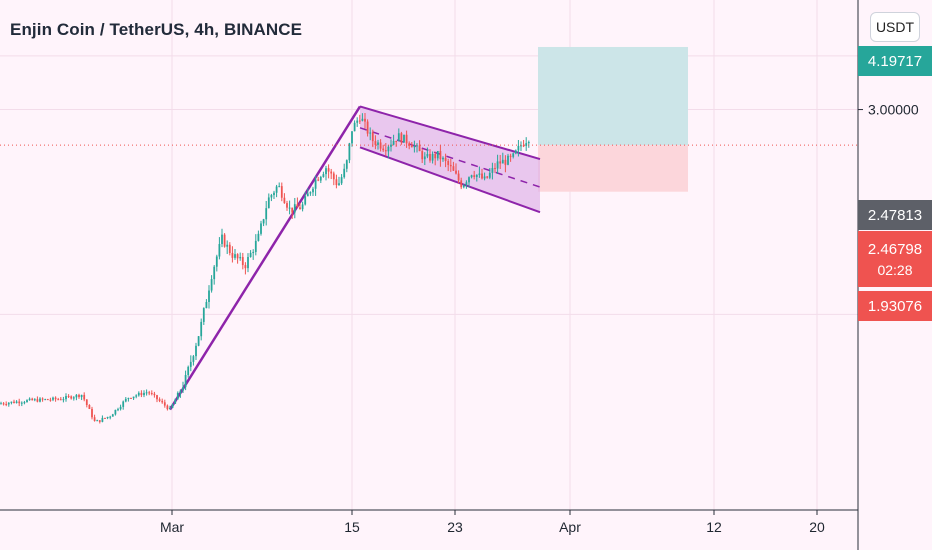 The width and height of the screenshot is (932, 550). What do you see at coordinates (893, 110) in the screenshot?
I see `price-tick-label: 3.00000` at bounding box center [893, 110].